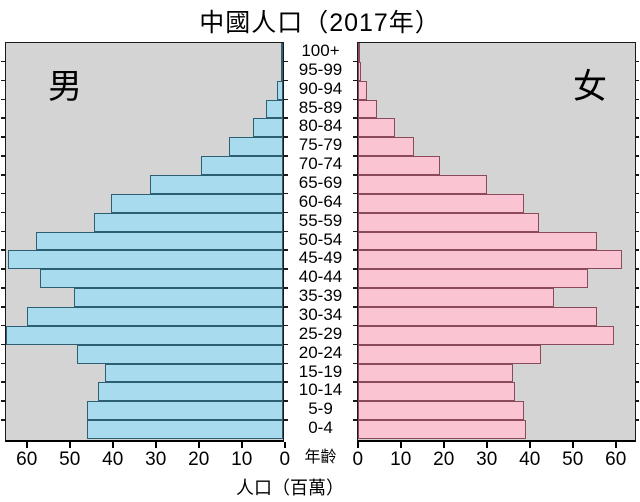  I want to click on age-group-label: 55-59, so click(320, 220).